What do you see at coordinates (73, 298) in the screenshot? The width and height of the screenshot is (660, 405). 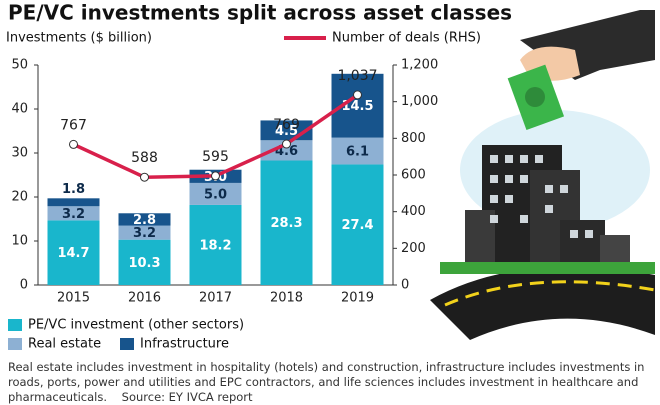 I see `x-tick-label: 2015` at bounding box center [73, 298].